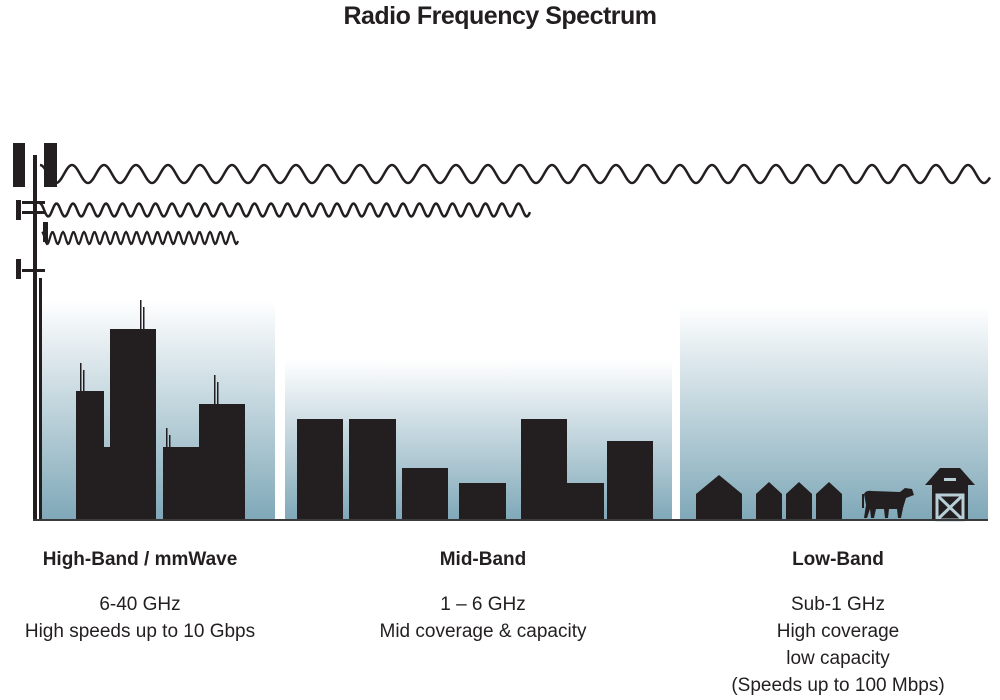  I want to click on band-name: Mid-Band, so click(483, 559).